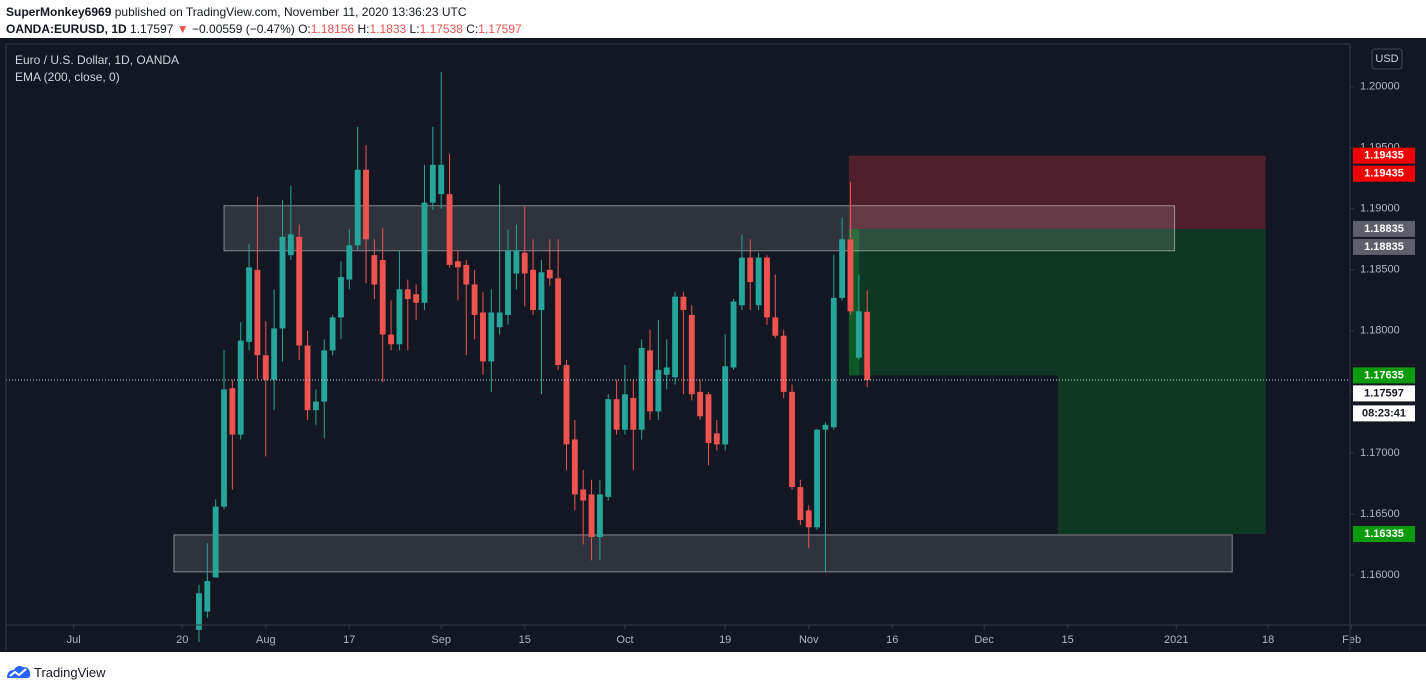 This screenshot has width=1426, height=691. I want to click on h-key: H:, so click(363, 29).